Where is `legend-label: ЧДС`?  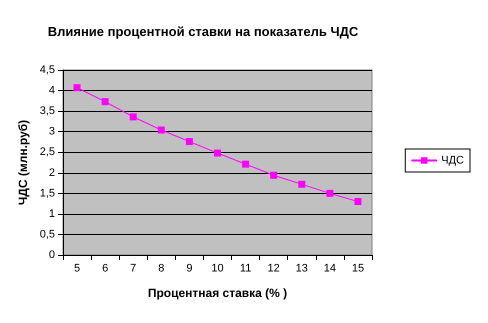 legend-label: ЧДС is located at coordinates (452, 160).